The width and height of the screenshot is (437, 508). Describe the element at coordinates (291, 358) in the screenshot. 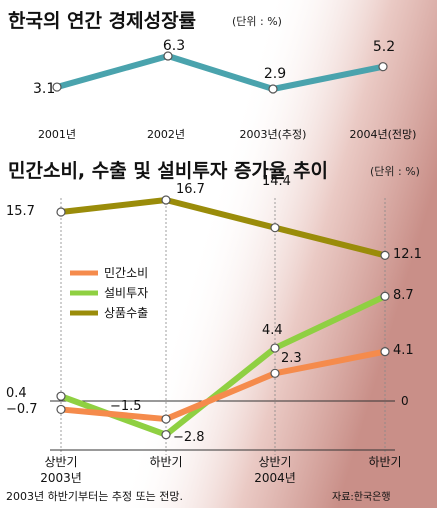

I see `series-value-label-2: 2.3` at that location.